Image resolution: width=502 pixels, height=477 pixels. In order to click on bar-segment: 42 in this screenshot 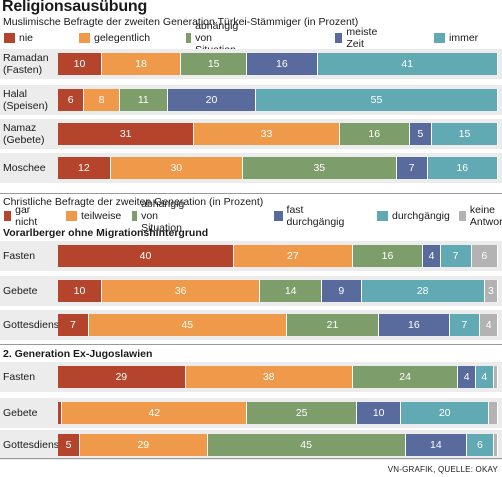, I will do `click(155, 413)`.